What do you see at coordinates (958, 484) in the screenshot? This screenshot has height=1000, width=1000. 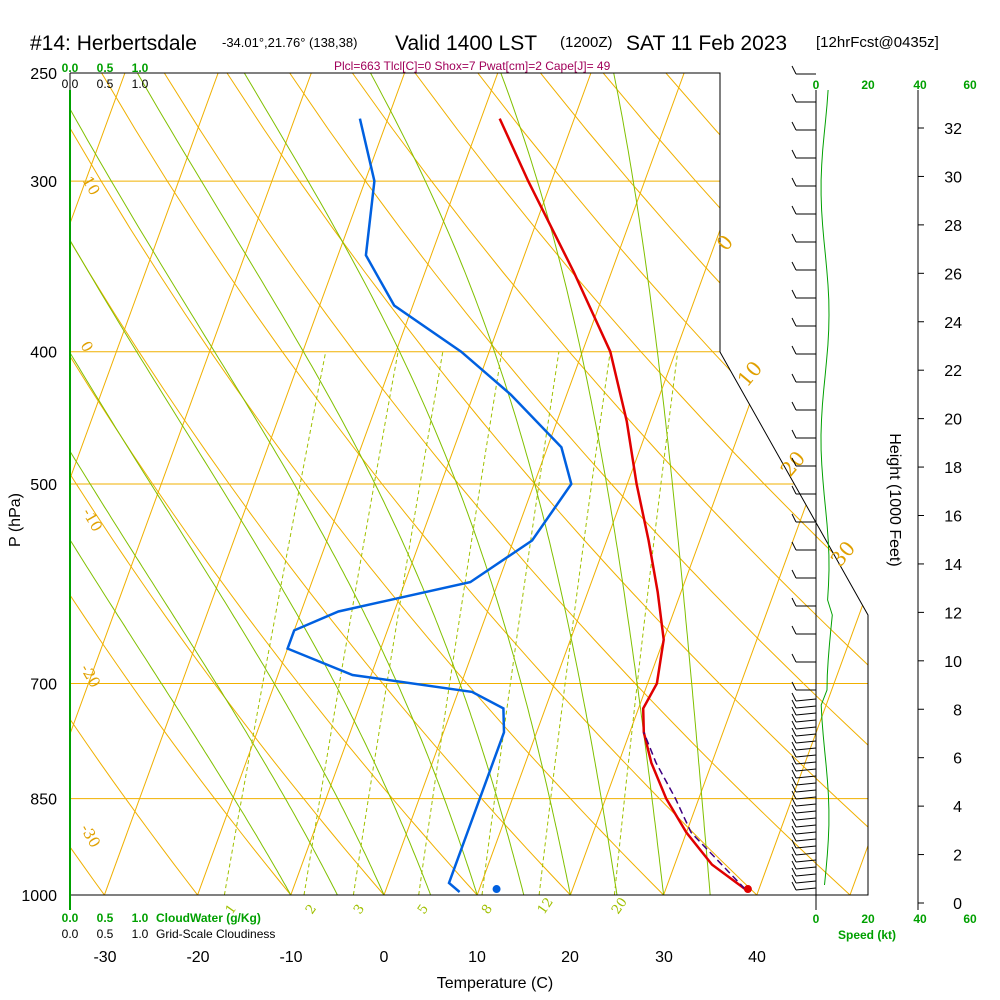 I see `dry-adiabat-line` at bounding box center [958, 484].